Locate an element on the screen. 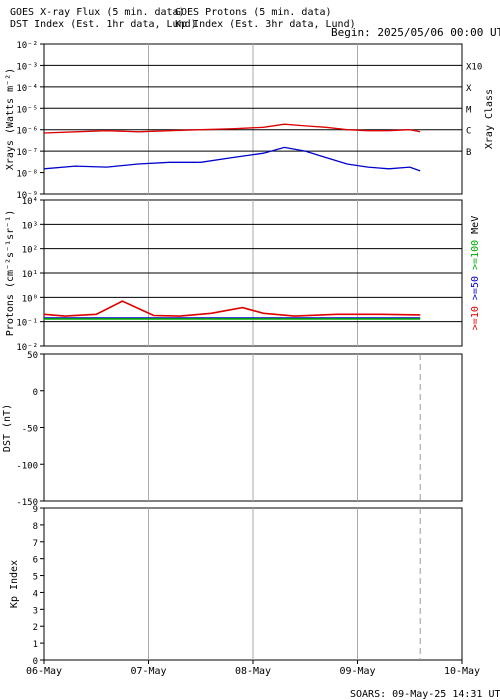 Image resolution: width=500 pixels, height=700 pixels. proton-ytick-label: 10² is located at coordinates (30, 251).